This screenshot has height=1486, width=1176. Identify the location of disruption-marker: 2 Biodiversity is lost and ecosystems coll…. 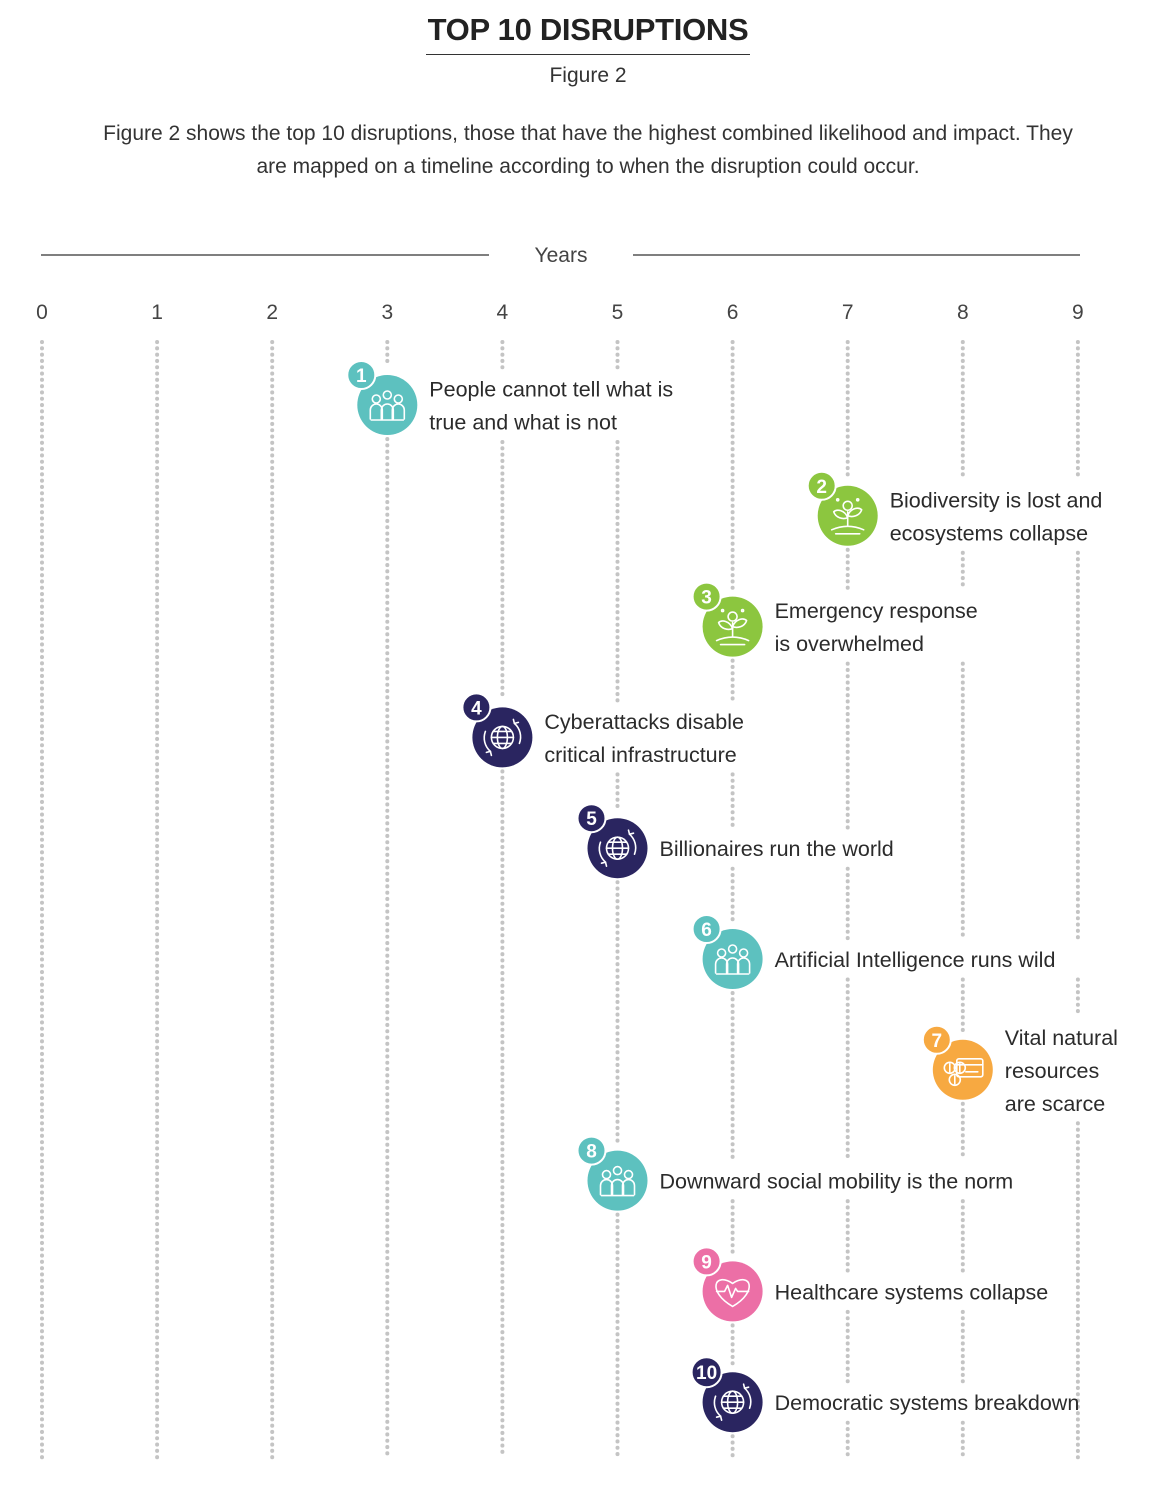
(954, 508).